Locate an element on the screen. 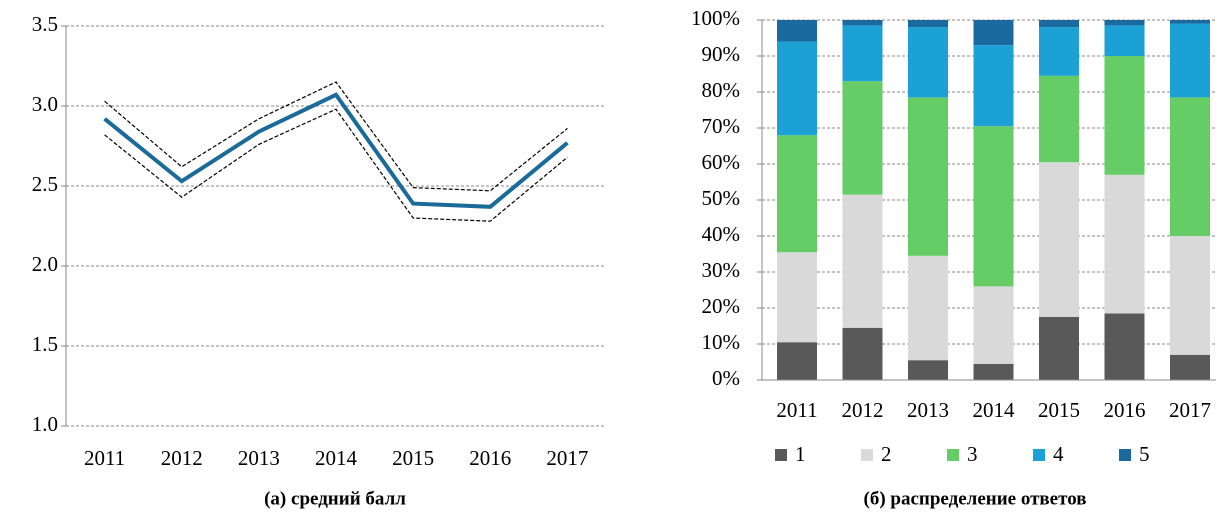  legend-label: 5 is located at coordinates (1144, 454).